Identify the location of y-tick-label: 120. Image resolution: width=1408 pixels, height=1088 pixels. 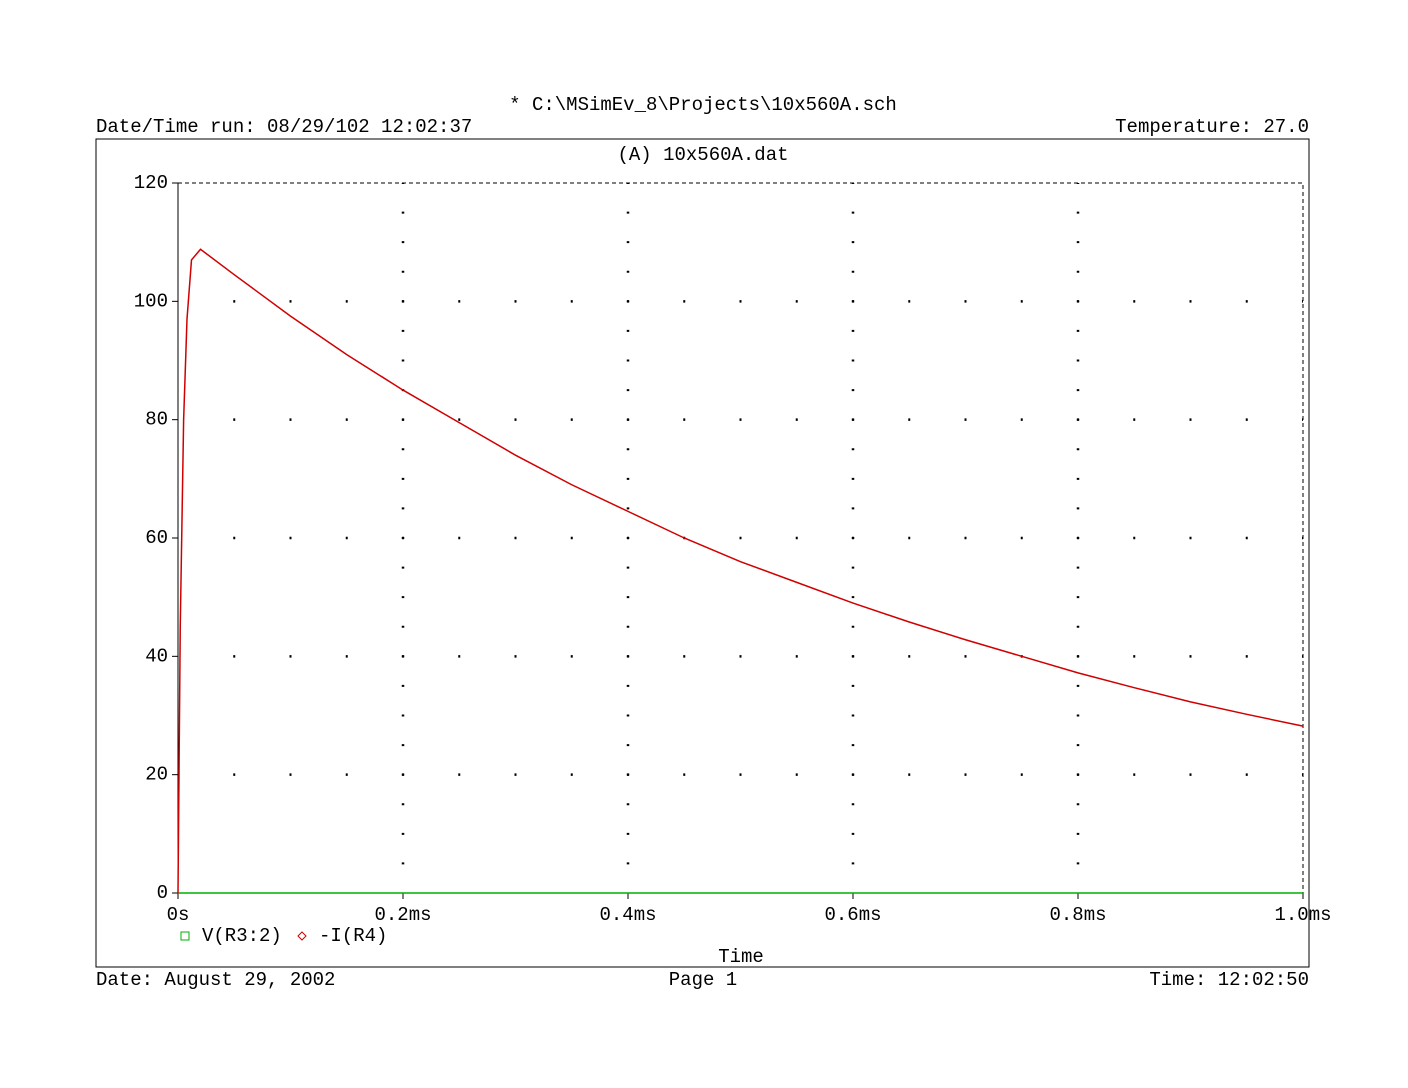
(151, 183).